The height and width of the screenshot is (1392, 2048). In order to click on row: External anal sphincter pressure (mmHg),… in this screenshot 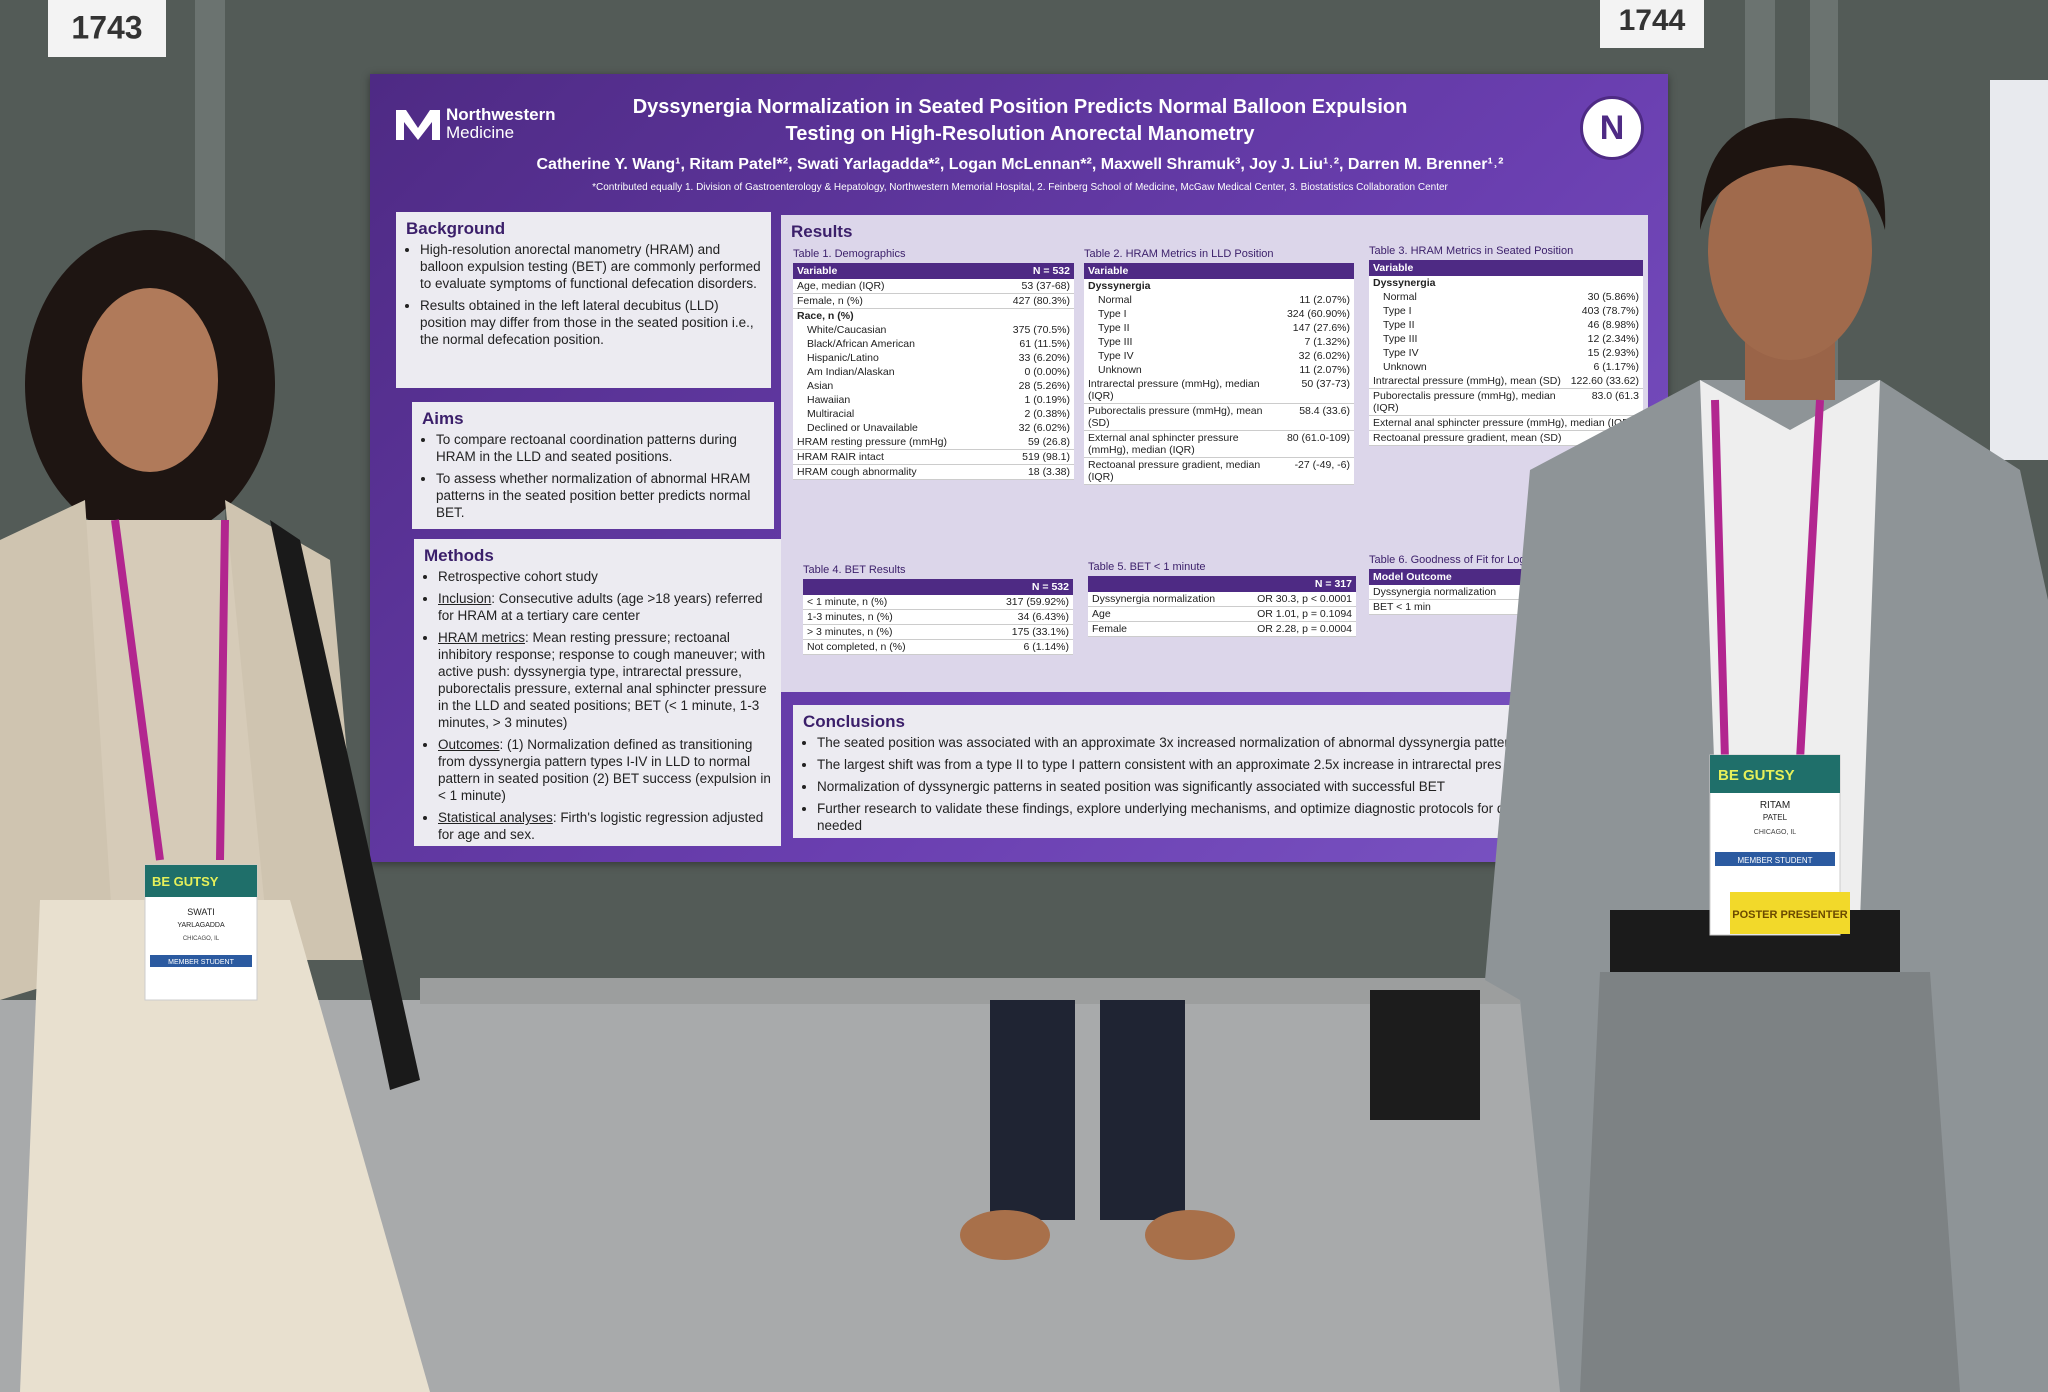, I will do `click(1219, 444)`.